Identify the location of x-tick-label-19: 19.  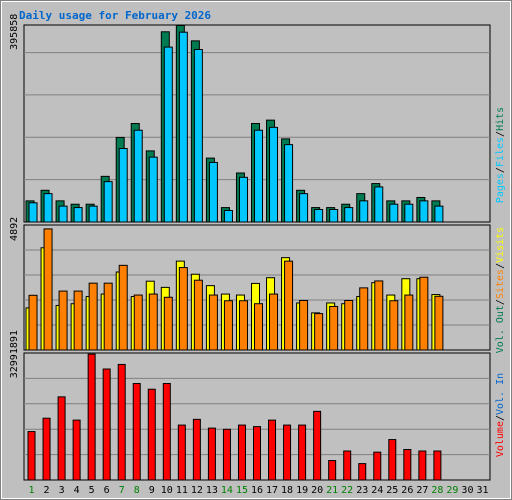
(302, 490).